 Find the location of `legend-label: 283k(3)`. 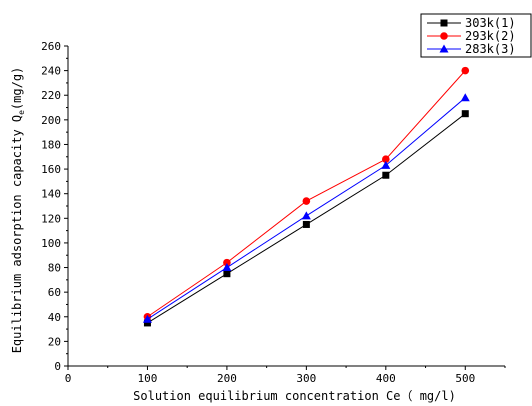

legend-label: 283k(3) is located at coordinates (490, 49).